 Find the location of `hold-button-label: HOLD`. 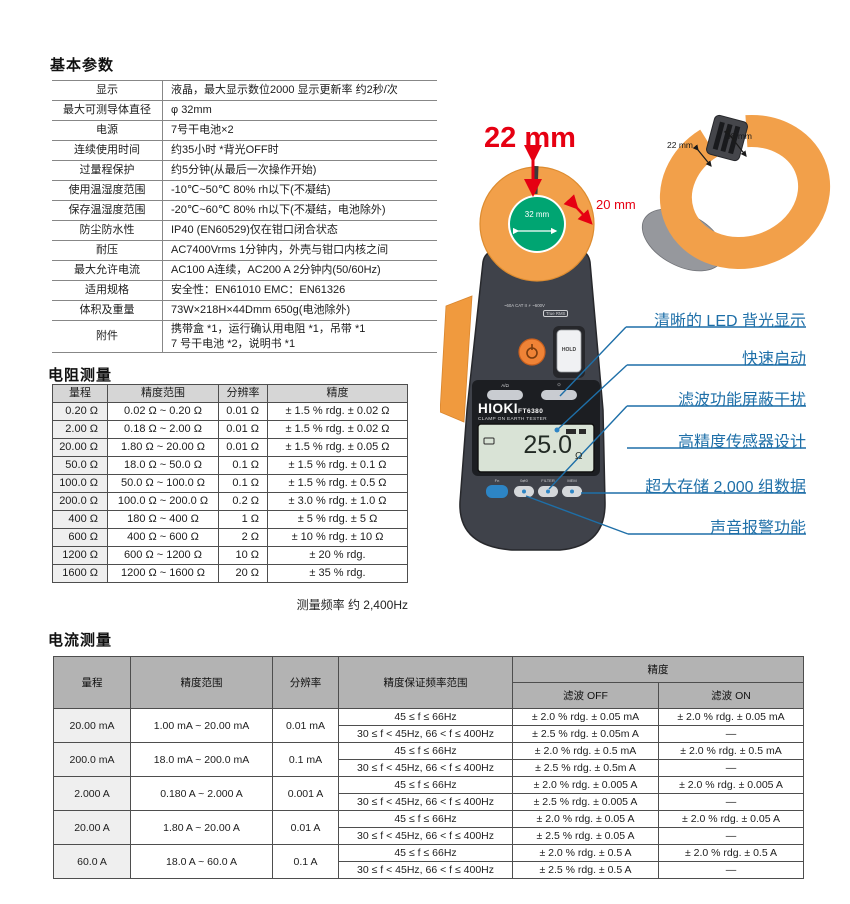

hold-button-label: HOLD is located at coordinates (569, 350).